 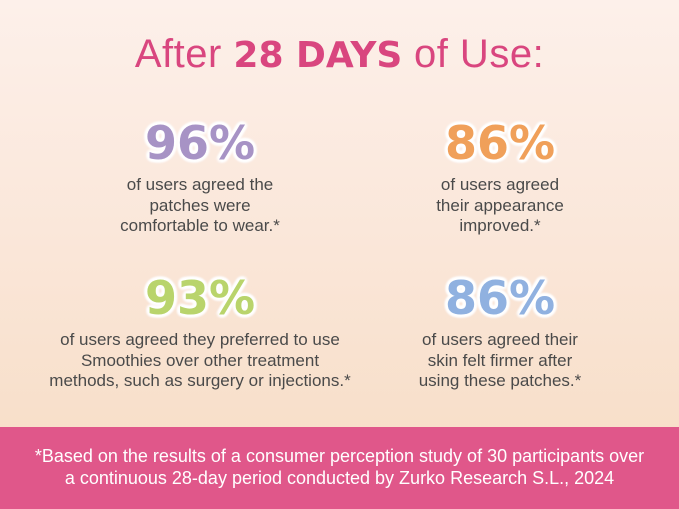 I want to click on stat-value: 96%, so click(x=200, y=143).